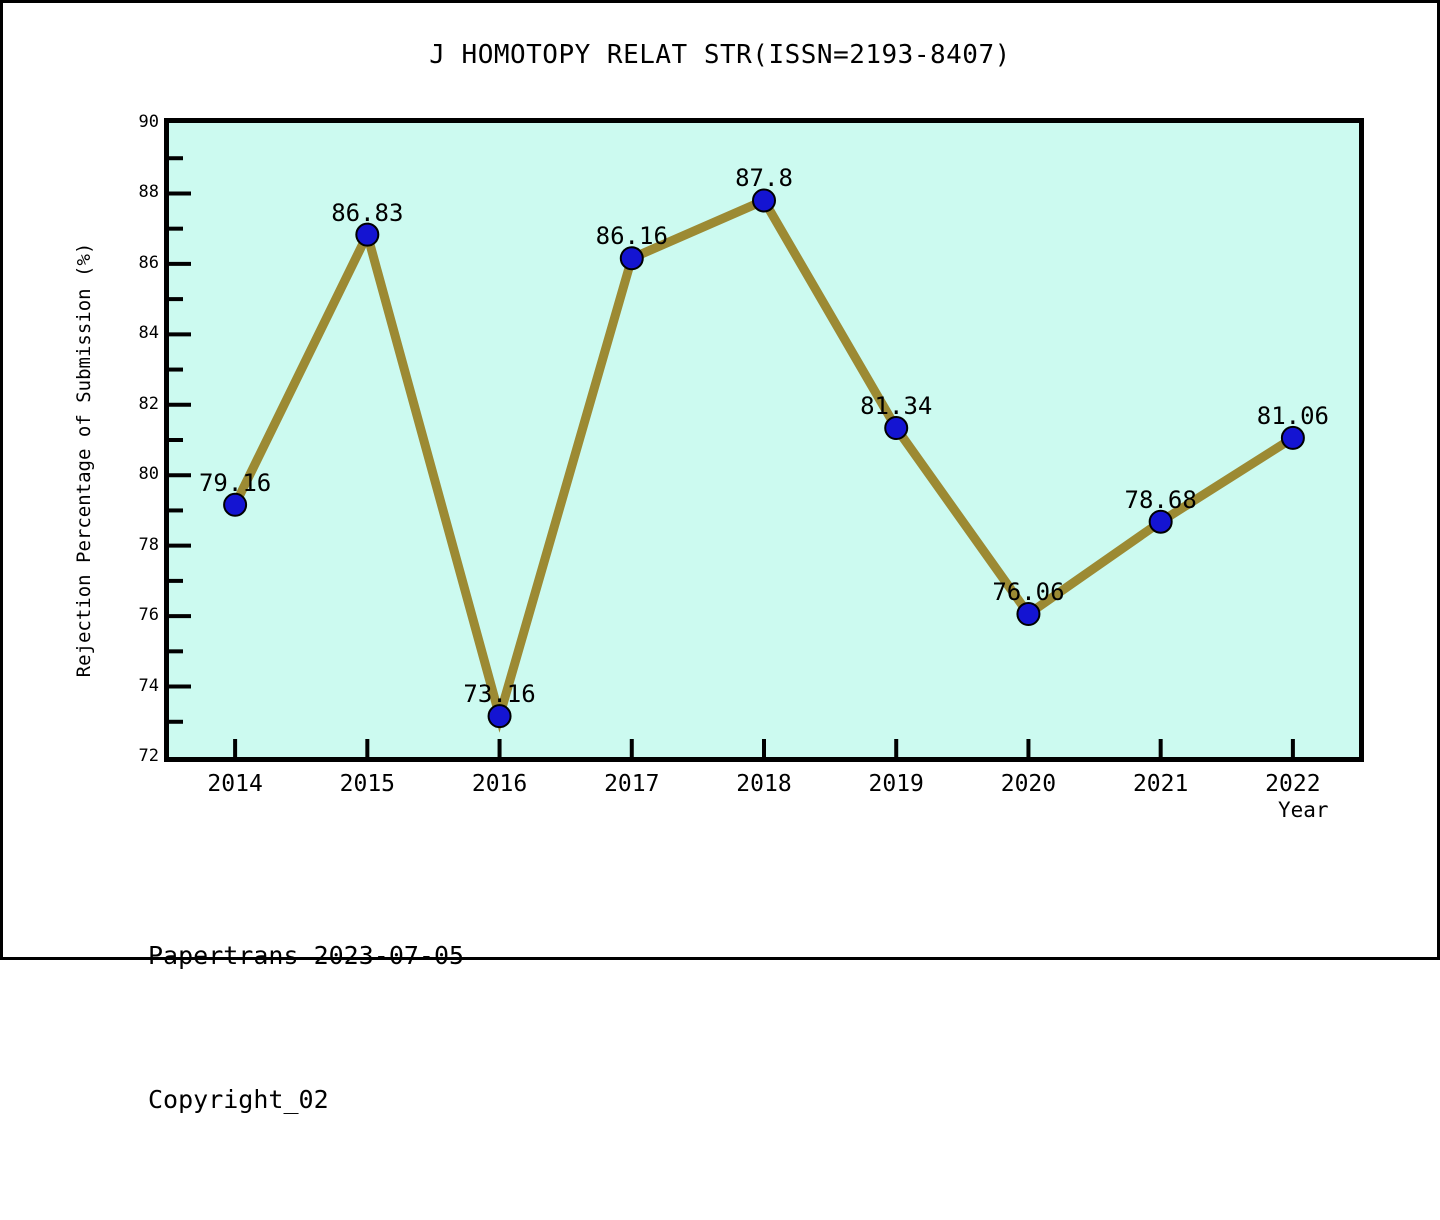 The width and height of the screenshot is (1440, 1220). What do you see at coordinates (631, 236) in the screenshot?
I see `data-point-label: 86.16` at bounding box center [631, 236].